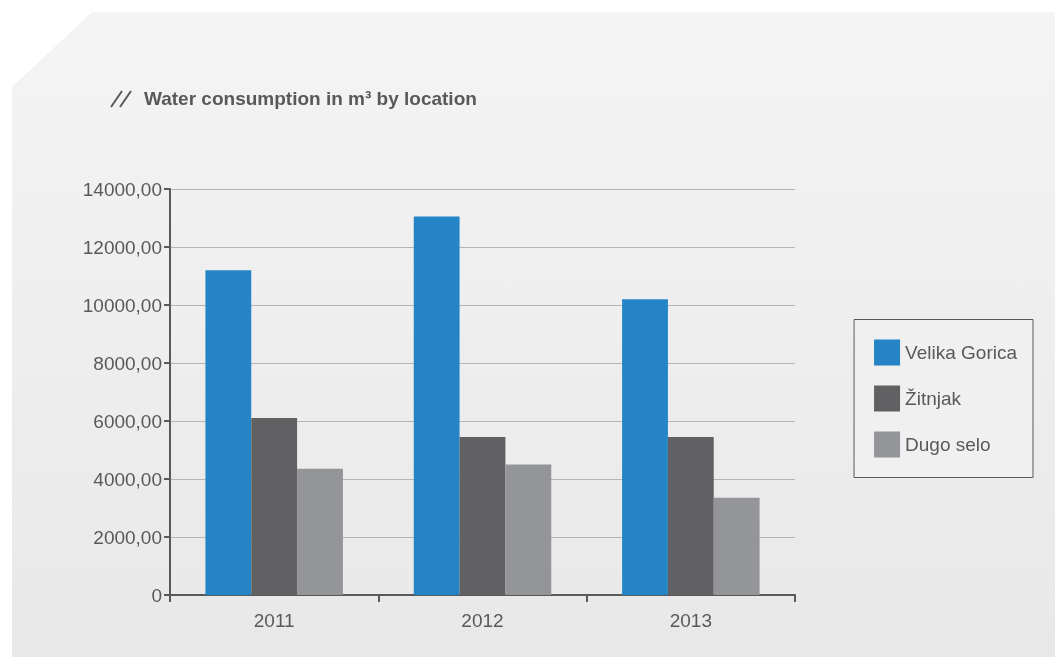  I want to click on legend-label: Velika Gorica, so click(961, 352).